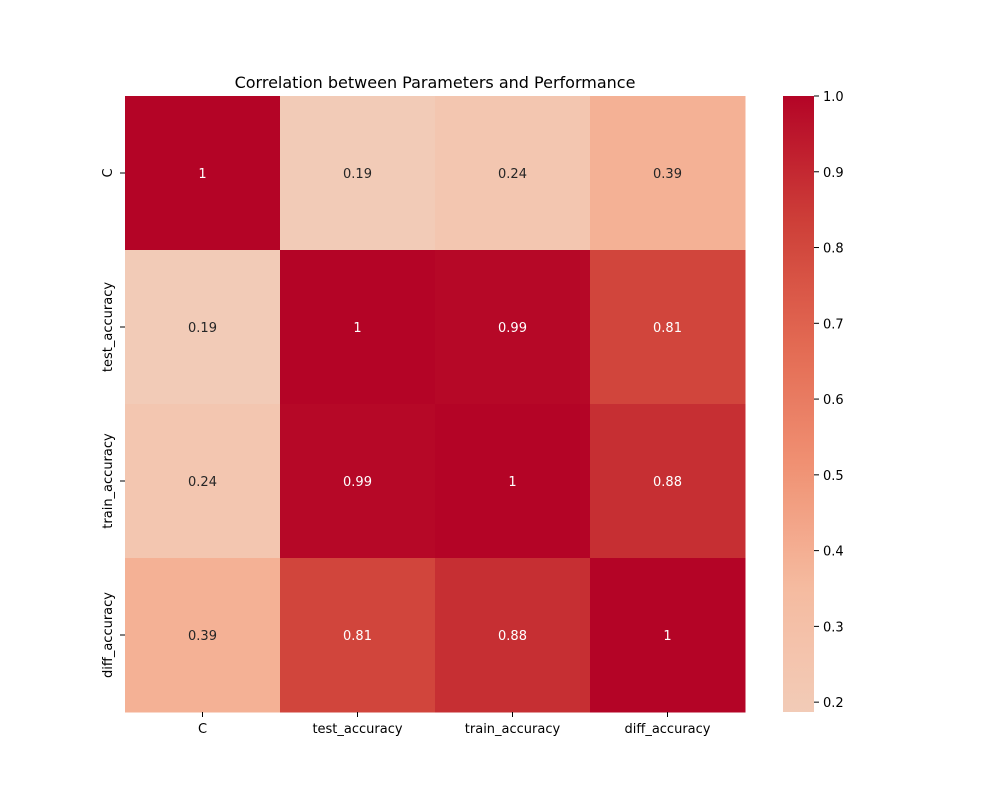 This screenshot has width=1000, height=800. What do you see at coordinates (108, 481) in the screenshot?
I see `y-tick-label: train_accuracy` at bounding box center [108, 481].